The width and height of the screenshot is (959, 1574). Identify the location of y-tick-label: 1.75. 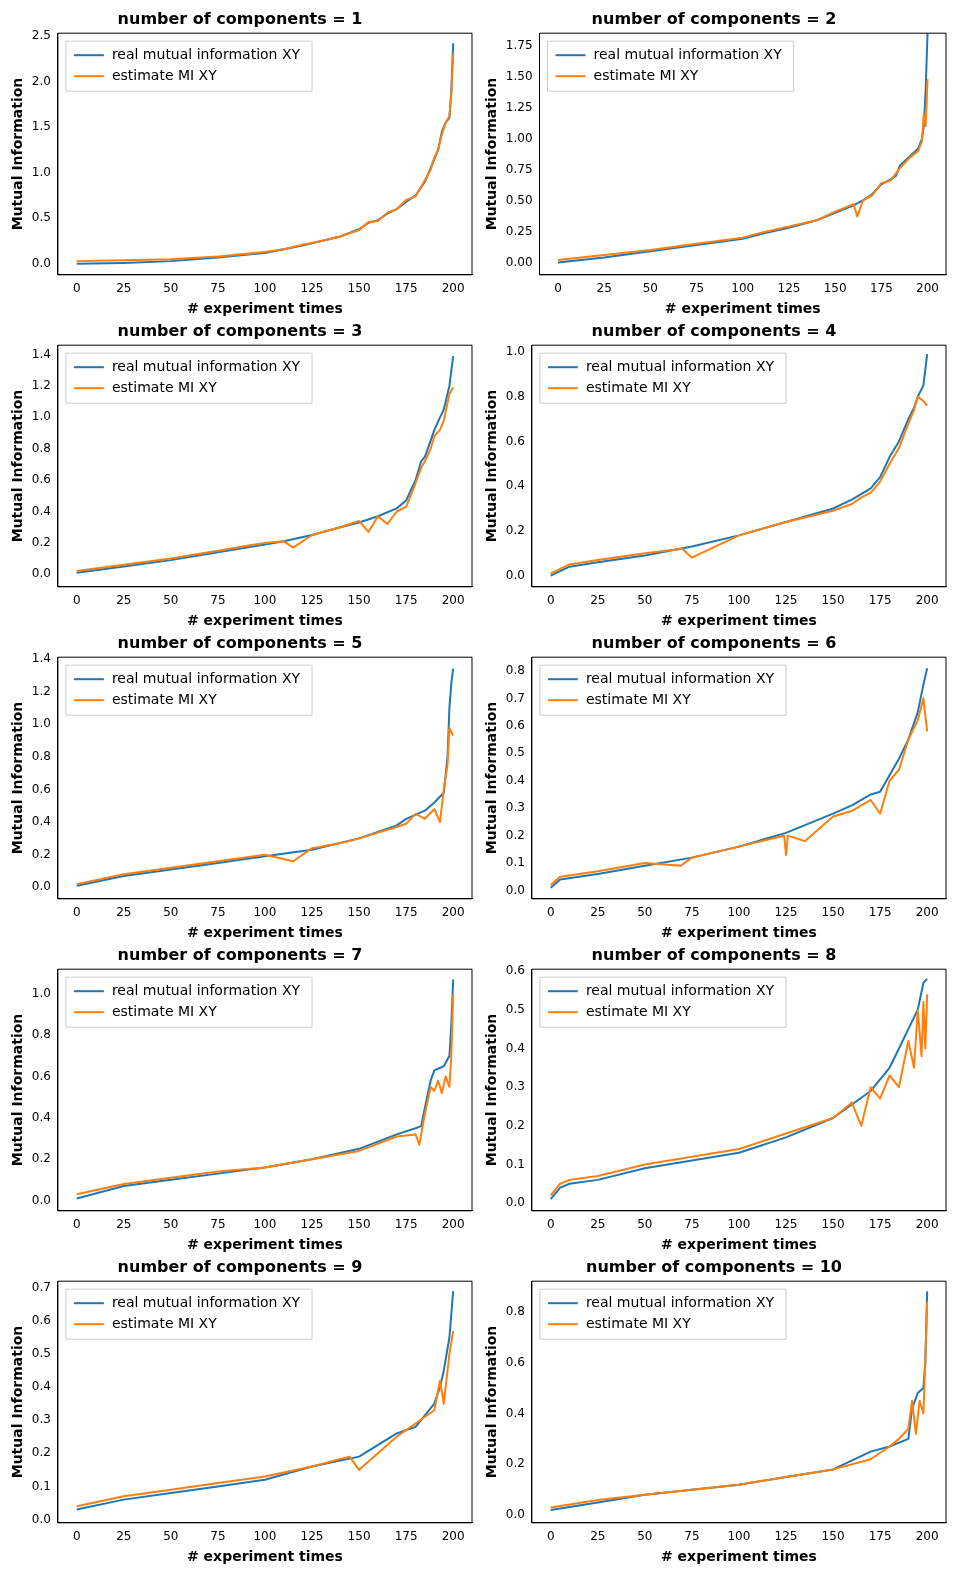
(519, 44).